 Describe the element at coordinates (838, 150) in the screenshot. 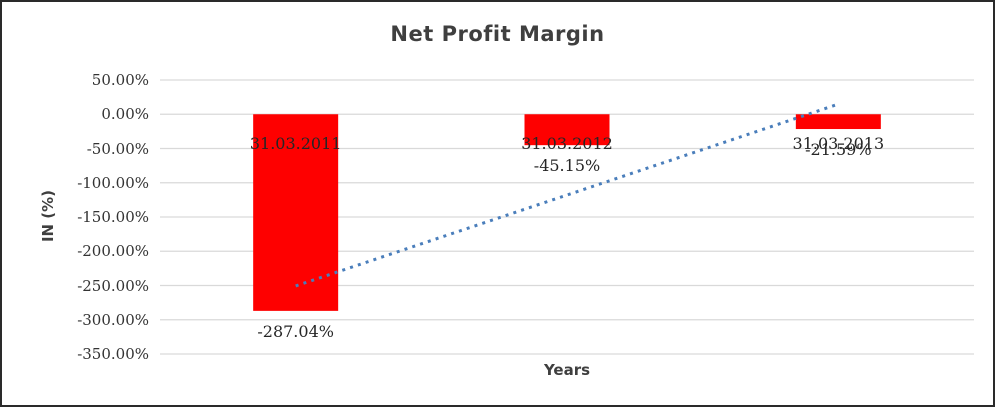

I see `data-label: -21.59%` at that location.